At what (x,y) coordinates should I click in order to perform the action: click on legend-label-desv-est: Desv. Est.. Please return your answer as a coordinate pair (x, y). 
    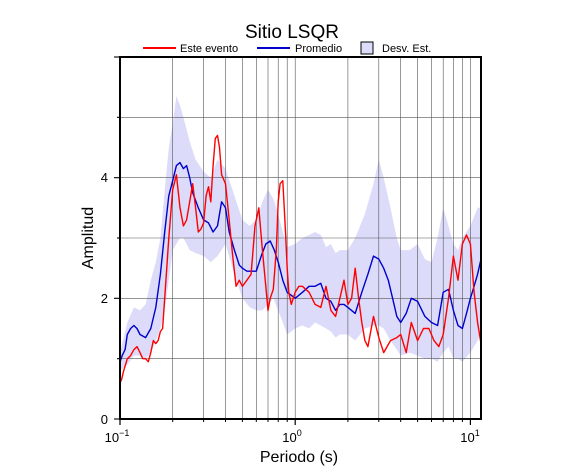
    Looking at the image, I should click on (406, 49).